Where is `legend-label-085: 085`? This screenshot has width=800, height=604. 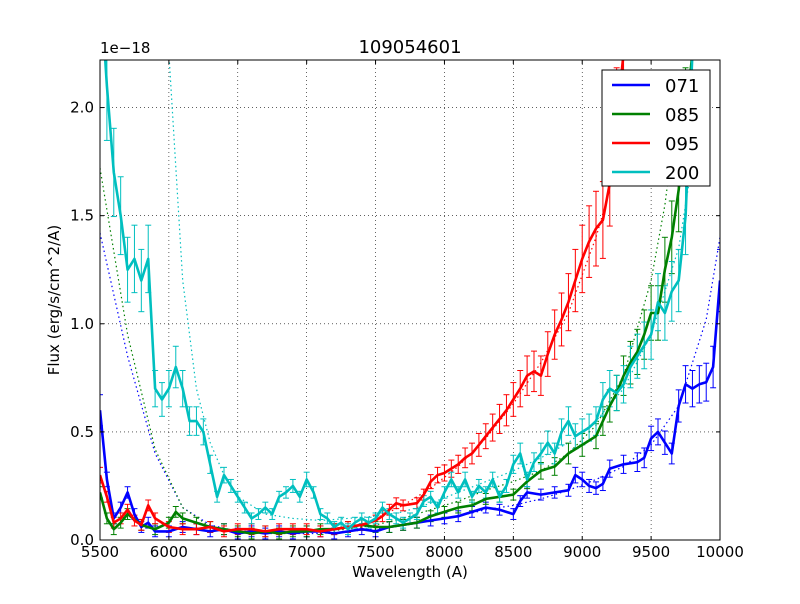 legend-label-085: 085 is located at coordinates (682, 115).